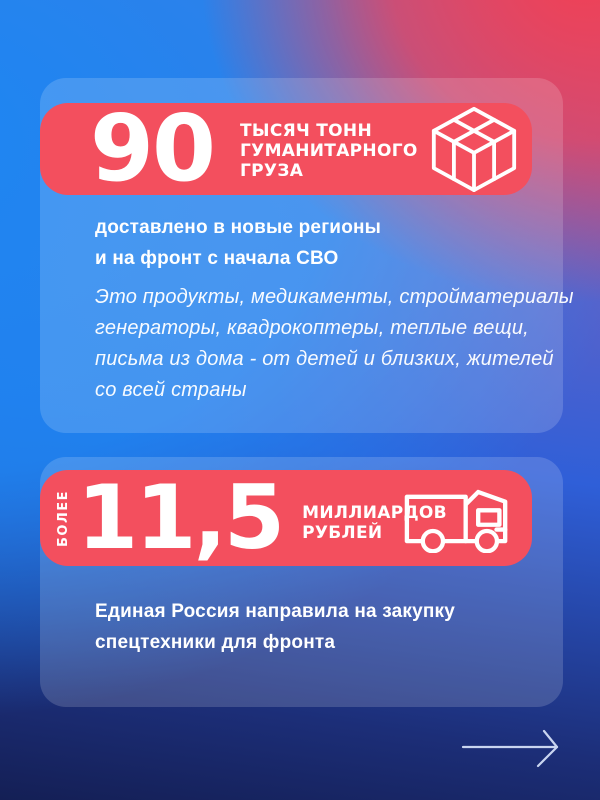 The image size is (600, 800). Describe the element at coordinates (153, 148) in the screenshot. I see `stat-value-90: 90` at that location.